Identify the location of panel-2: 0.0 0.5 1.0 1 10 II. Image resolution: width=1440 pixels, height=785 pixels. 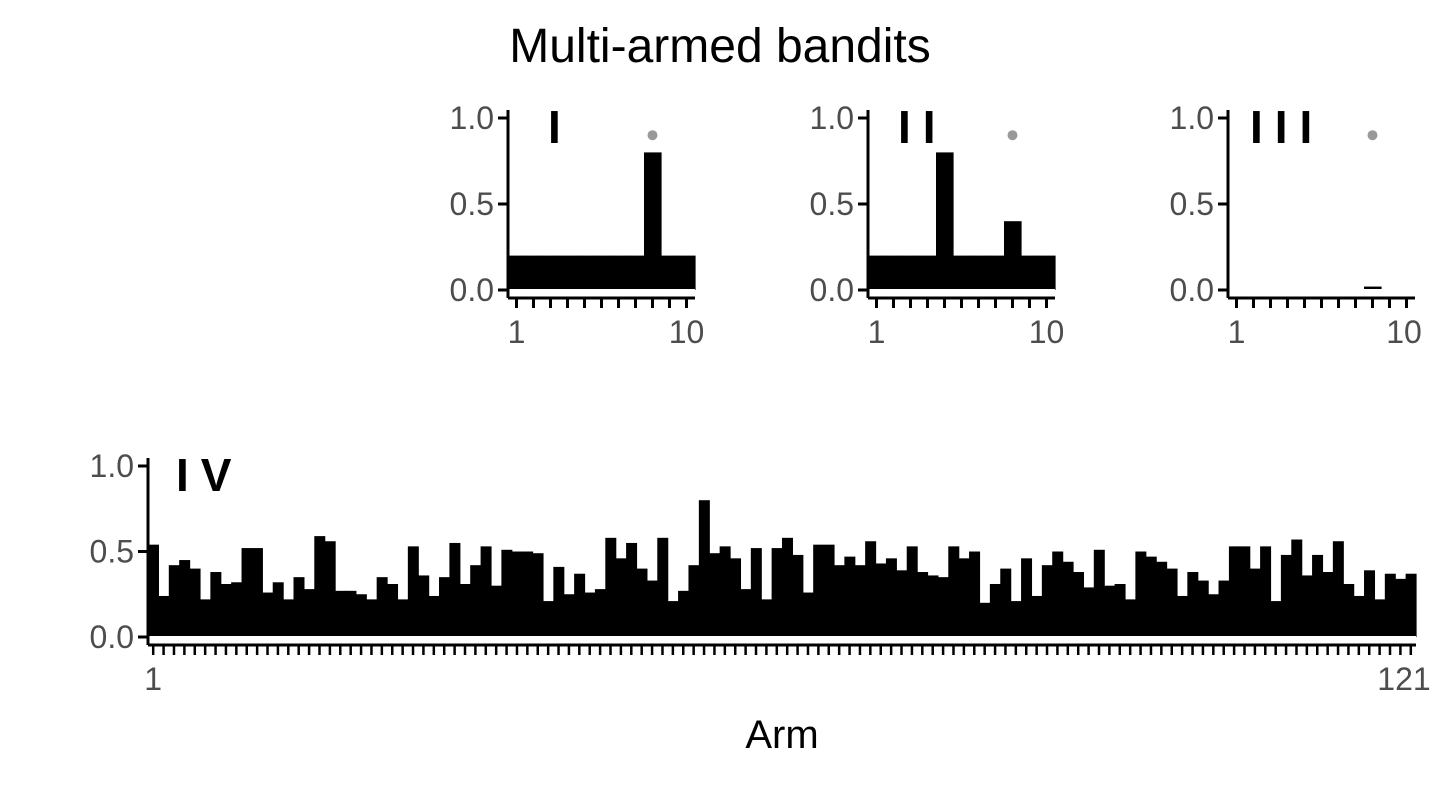
(937, 225).